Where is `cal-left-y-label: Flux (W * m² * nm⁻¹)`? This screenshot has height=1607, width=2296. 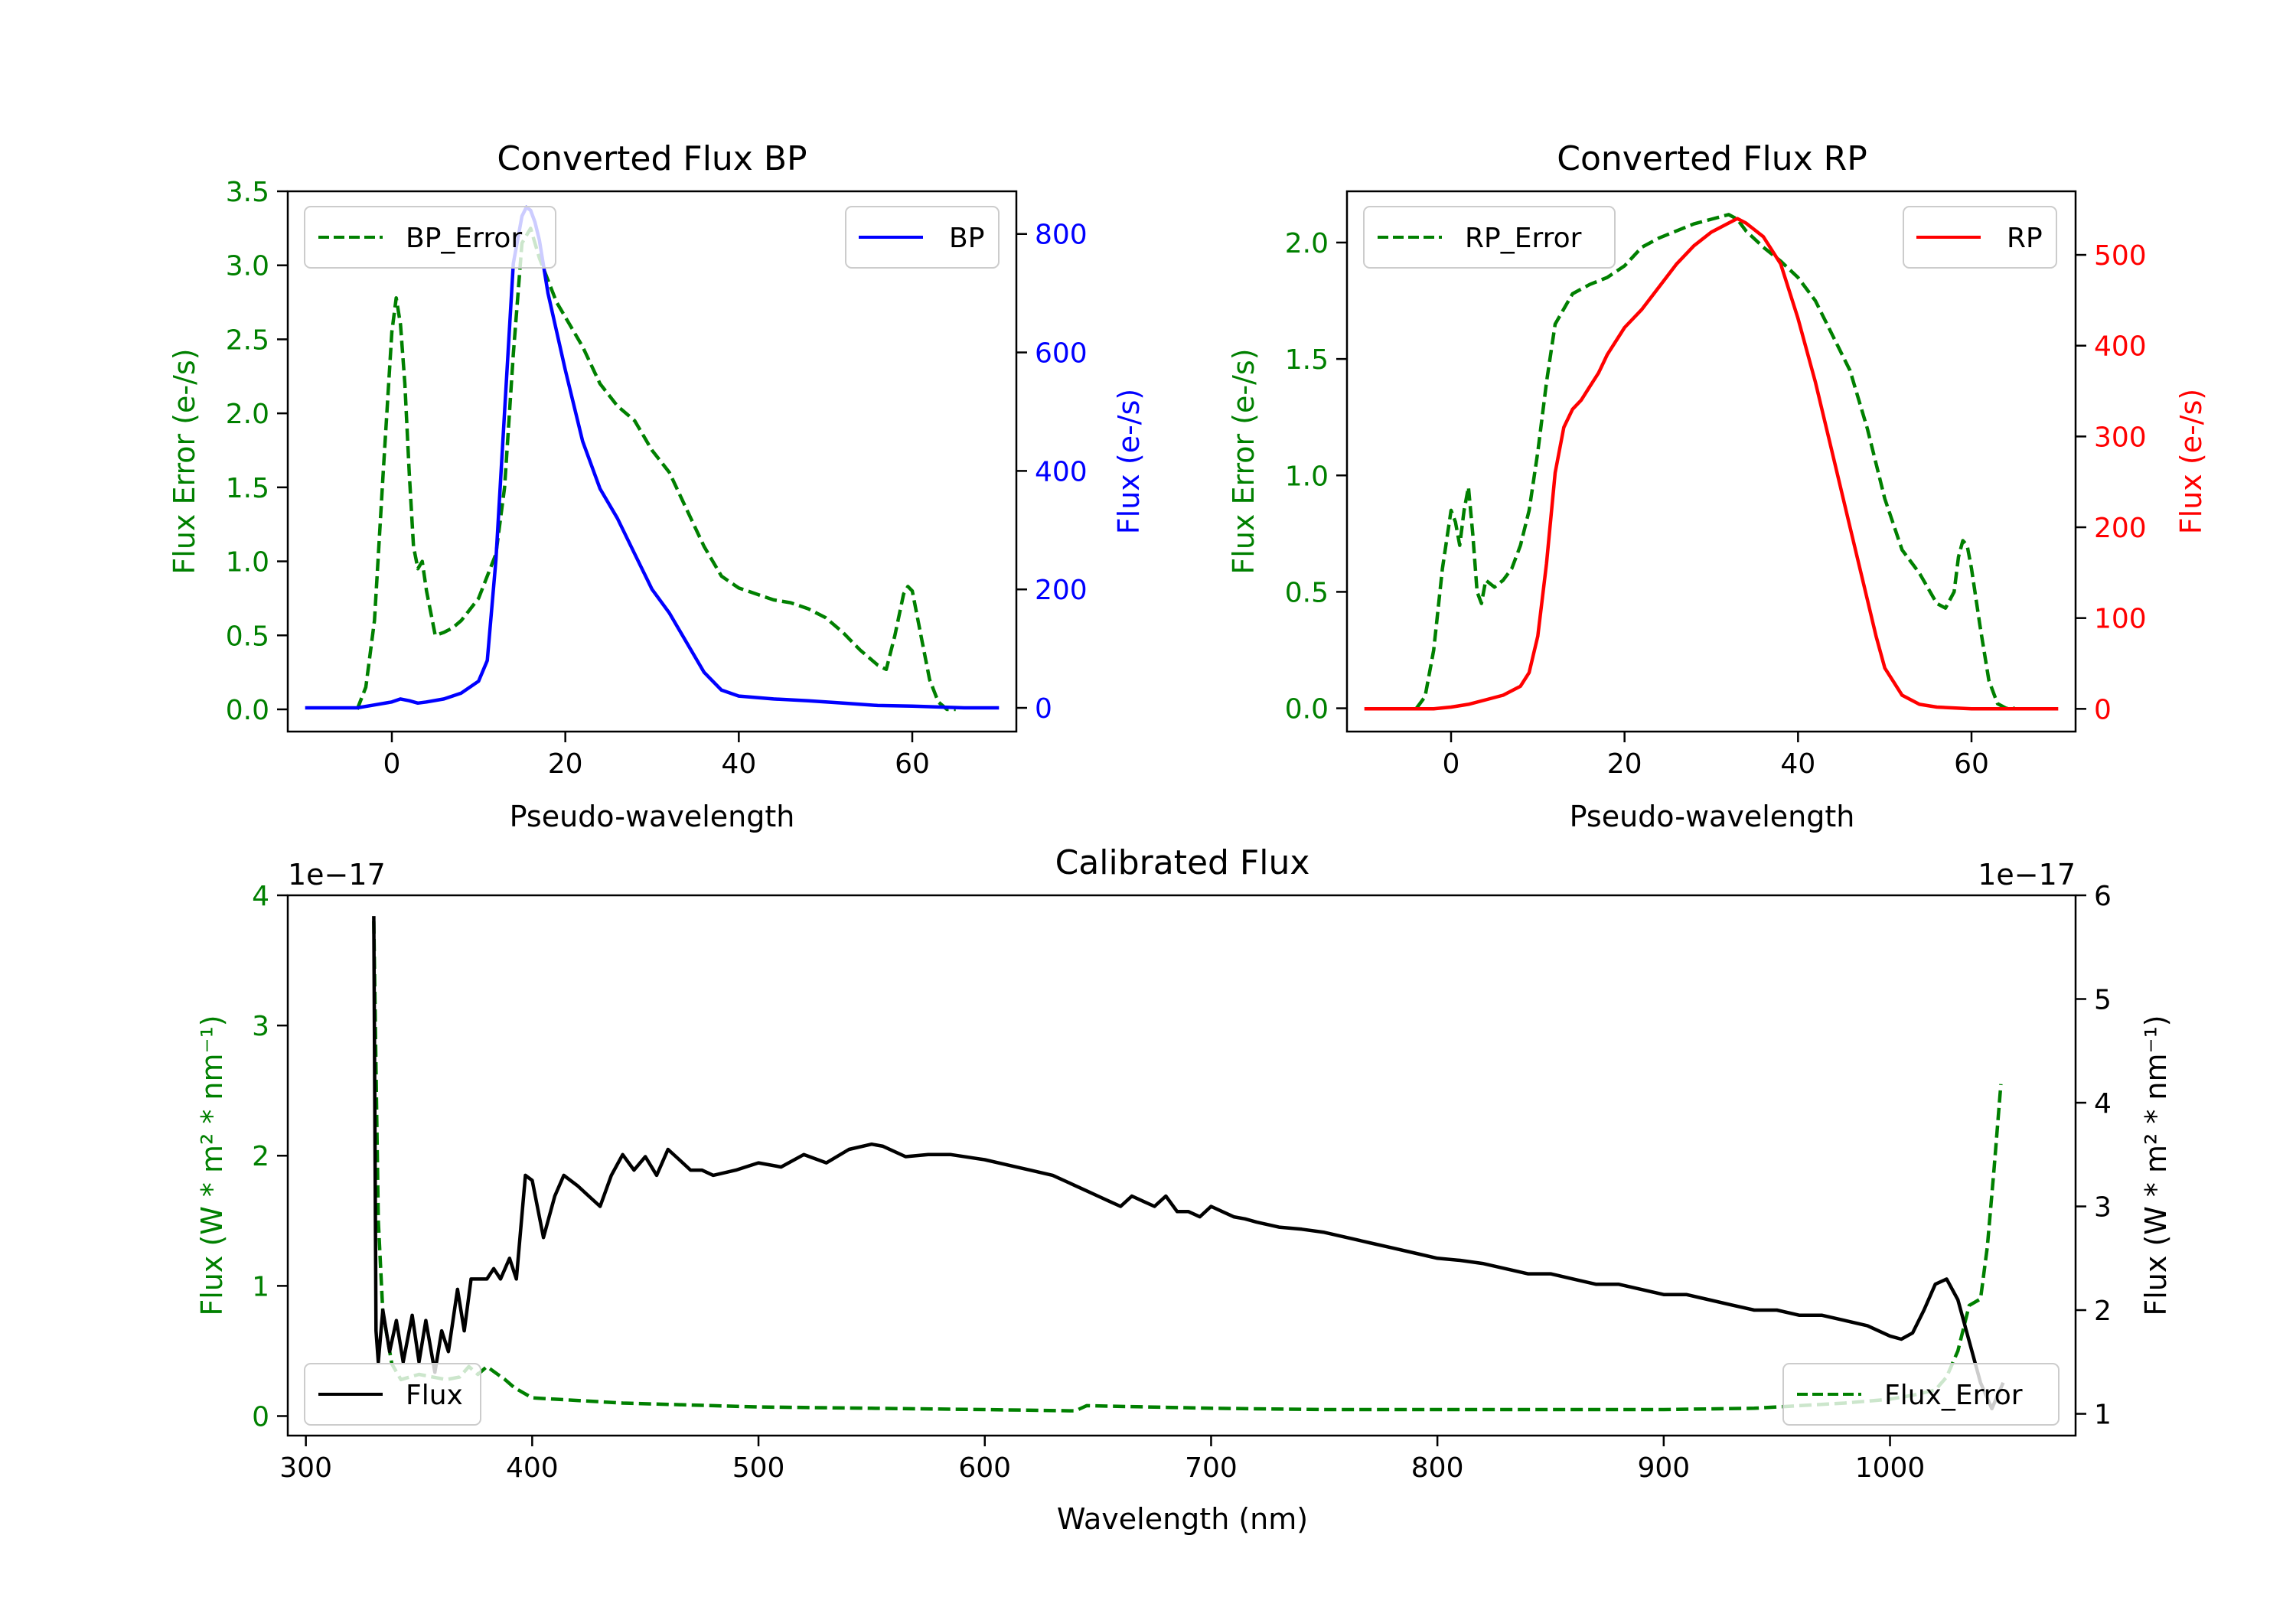 cal-left-y-label: Flux (W * m² * nm⁻¹) is located at coordinates (212, 1165).